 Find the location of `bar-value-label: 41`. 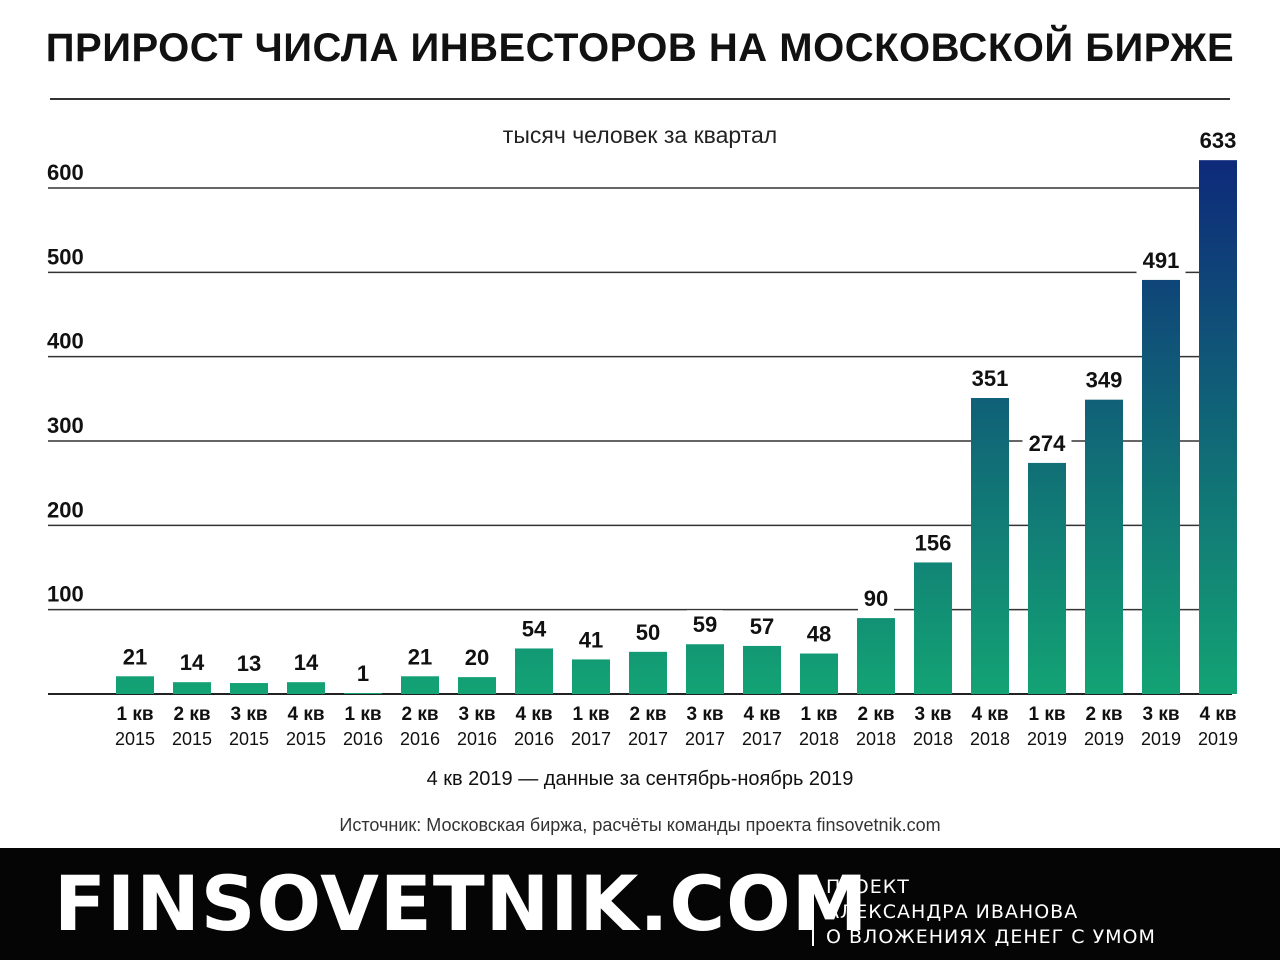

bar-value-label: 41 is located at coordinates (591, 639).